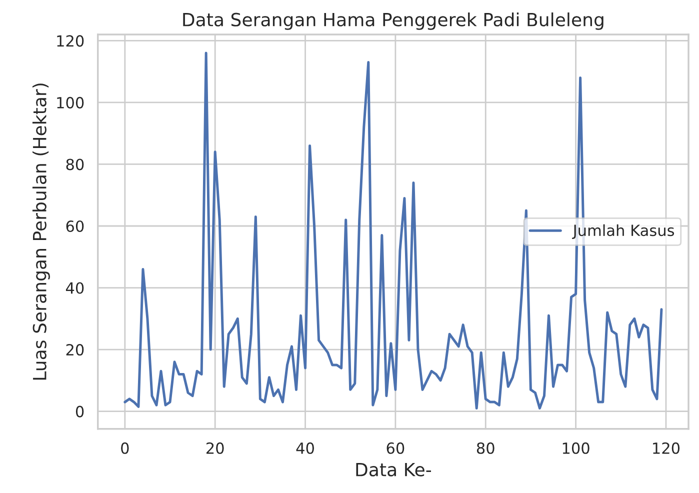  I want to click on x-tick-label: 100, so click(576, 448).